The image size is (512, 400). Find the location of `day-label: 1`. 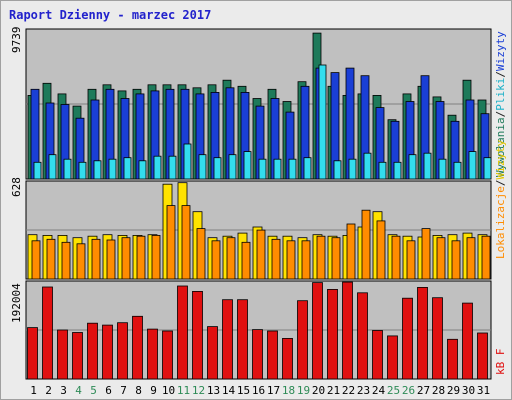

day-label: 1 is located at coordinates (33, 390).